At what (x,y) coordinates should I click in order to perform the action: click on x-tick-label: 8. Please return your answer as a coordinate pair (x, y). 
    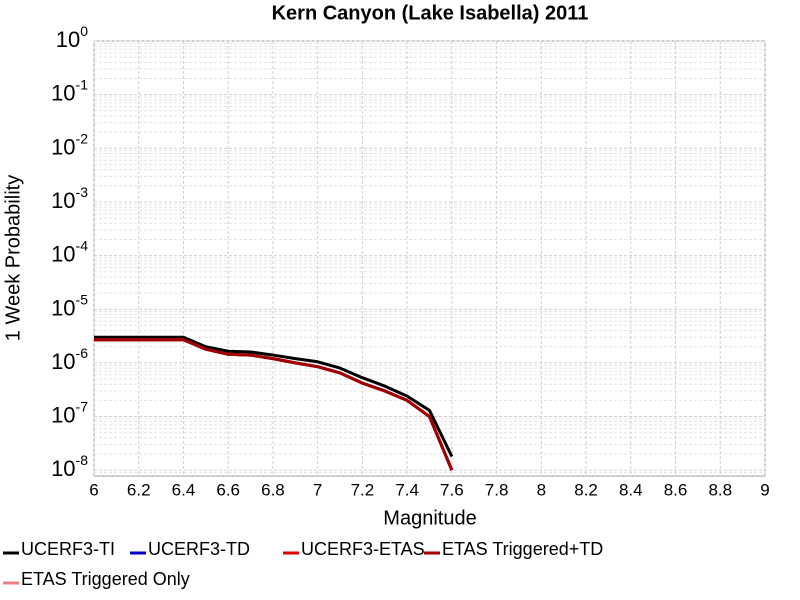
    Looking at the image, I should click on (541, 489).